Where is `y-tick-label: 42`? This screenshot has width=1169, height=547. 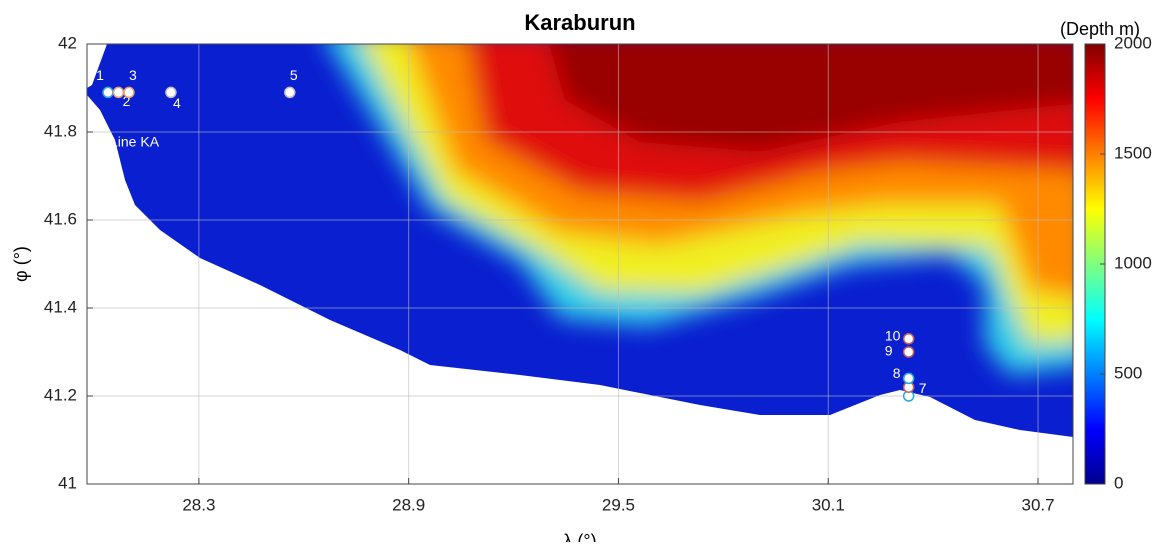
y-tick-label: 42 is located at coordinates (67, 42).